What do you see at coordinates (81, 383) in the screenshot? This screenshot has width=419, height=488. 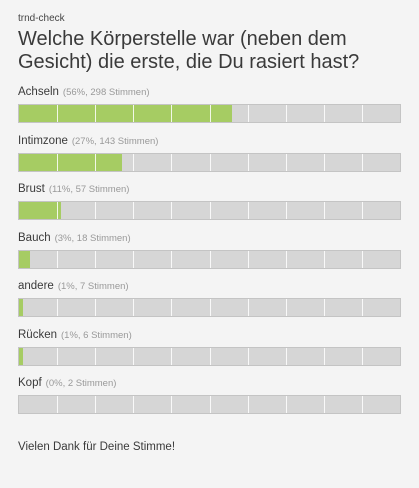 I see `option-stats: (0%, 2 Stimmen)` at bounding box center [81, 383].